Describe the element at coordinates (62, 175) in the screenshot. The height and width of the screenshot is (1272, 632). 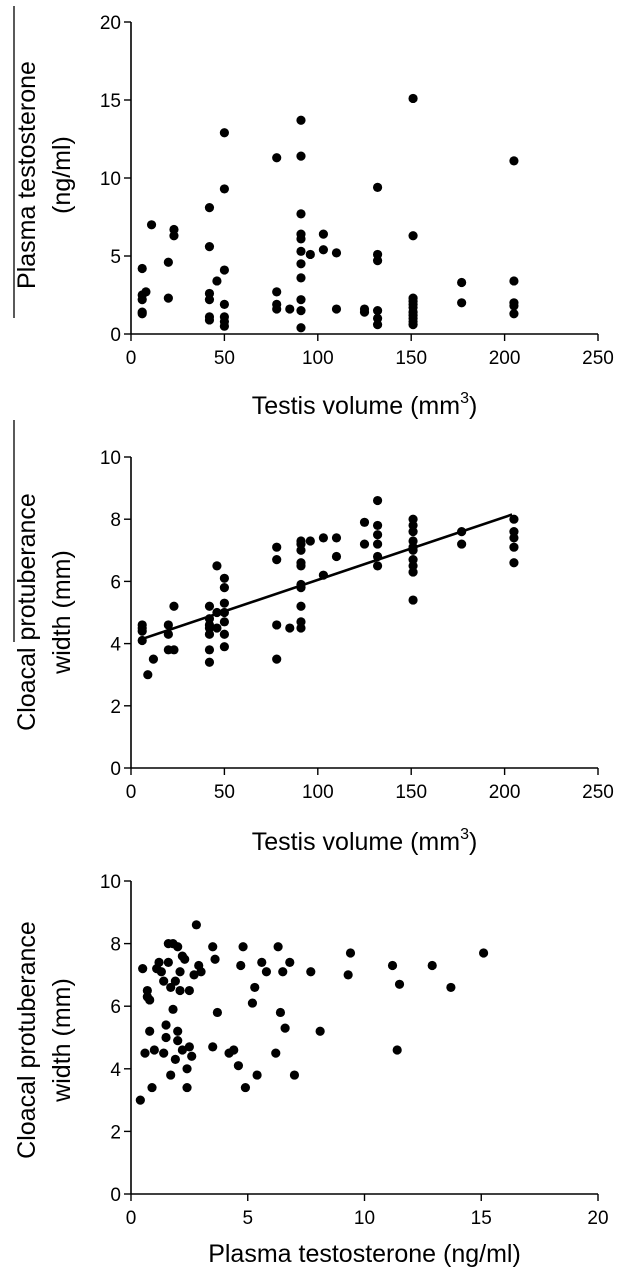
I see `y-axis-label-line: (ng/ml)` at that location.